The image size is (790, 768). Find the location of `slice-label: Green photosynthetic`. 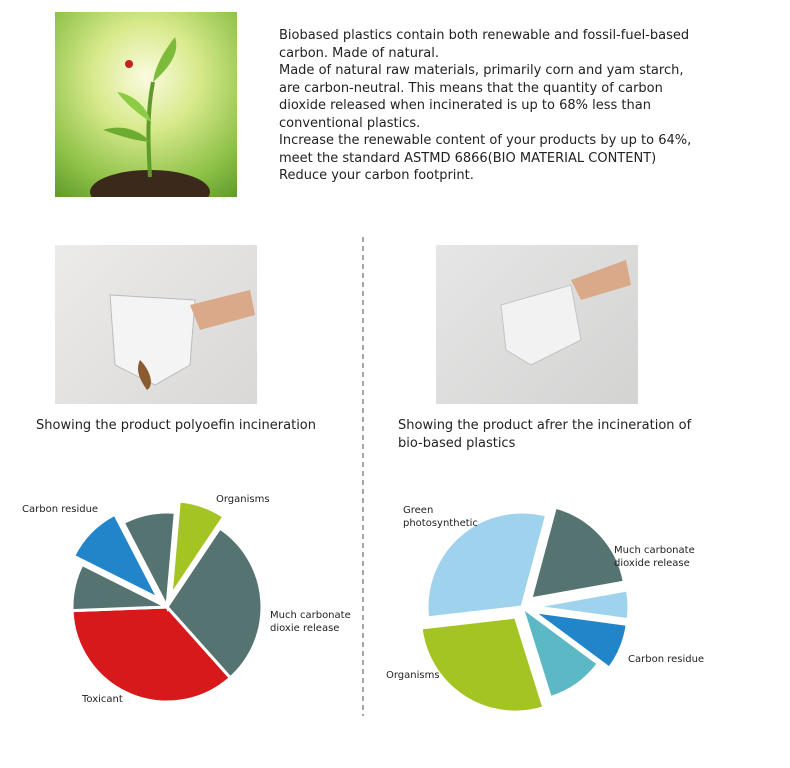

slice-label: Green photosynthetic is located at coordinates (440, 517).